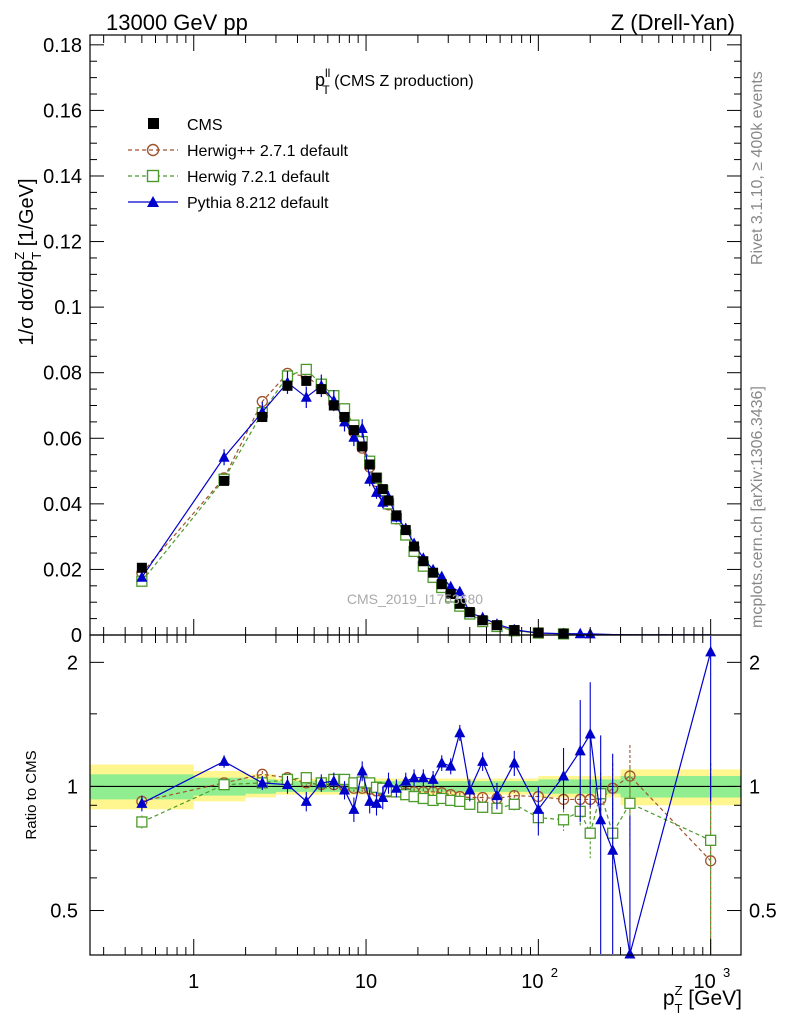 This screenshot has height=1024, width=786. I want to click on legend-label-cms: CMS, so click(205, 125).